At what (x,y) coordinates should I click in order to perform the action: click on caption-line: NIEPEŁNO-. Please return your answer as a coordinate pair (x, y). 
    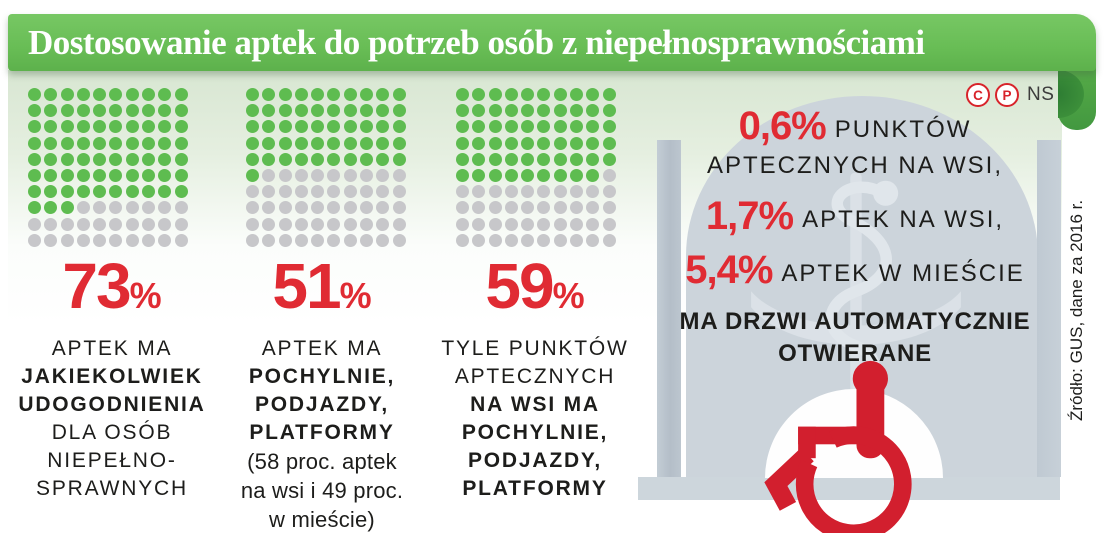
    Looking at the image, I should click on (112, 460).